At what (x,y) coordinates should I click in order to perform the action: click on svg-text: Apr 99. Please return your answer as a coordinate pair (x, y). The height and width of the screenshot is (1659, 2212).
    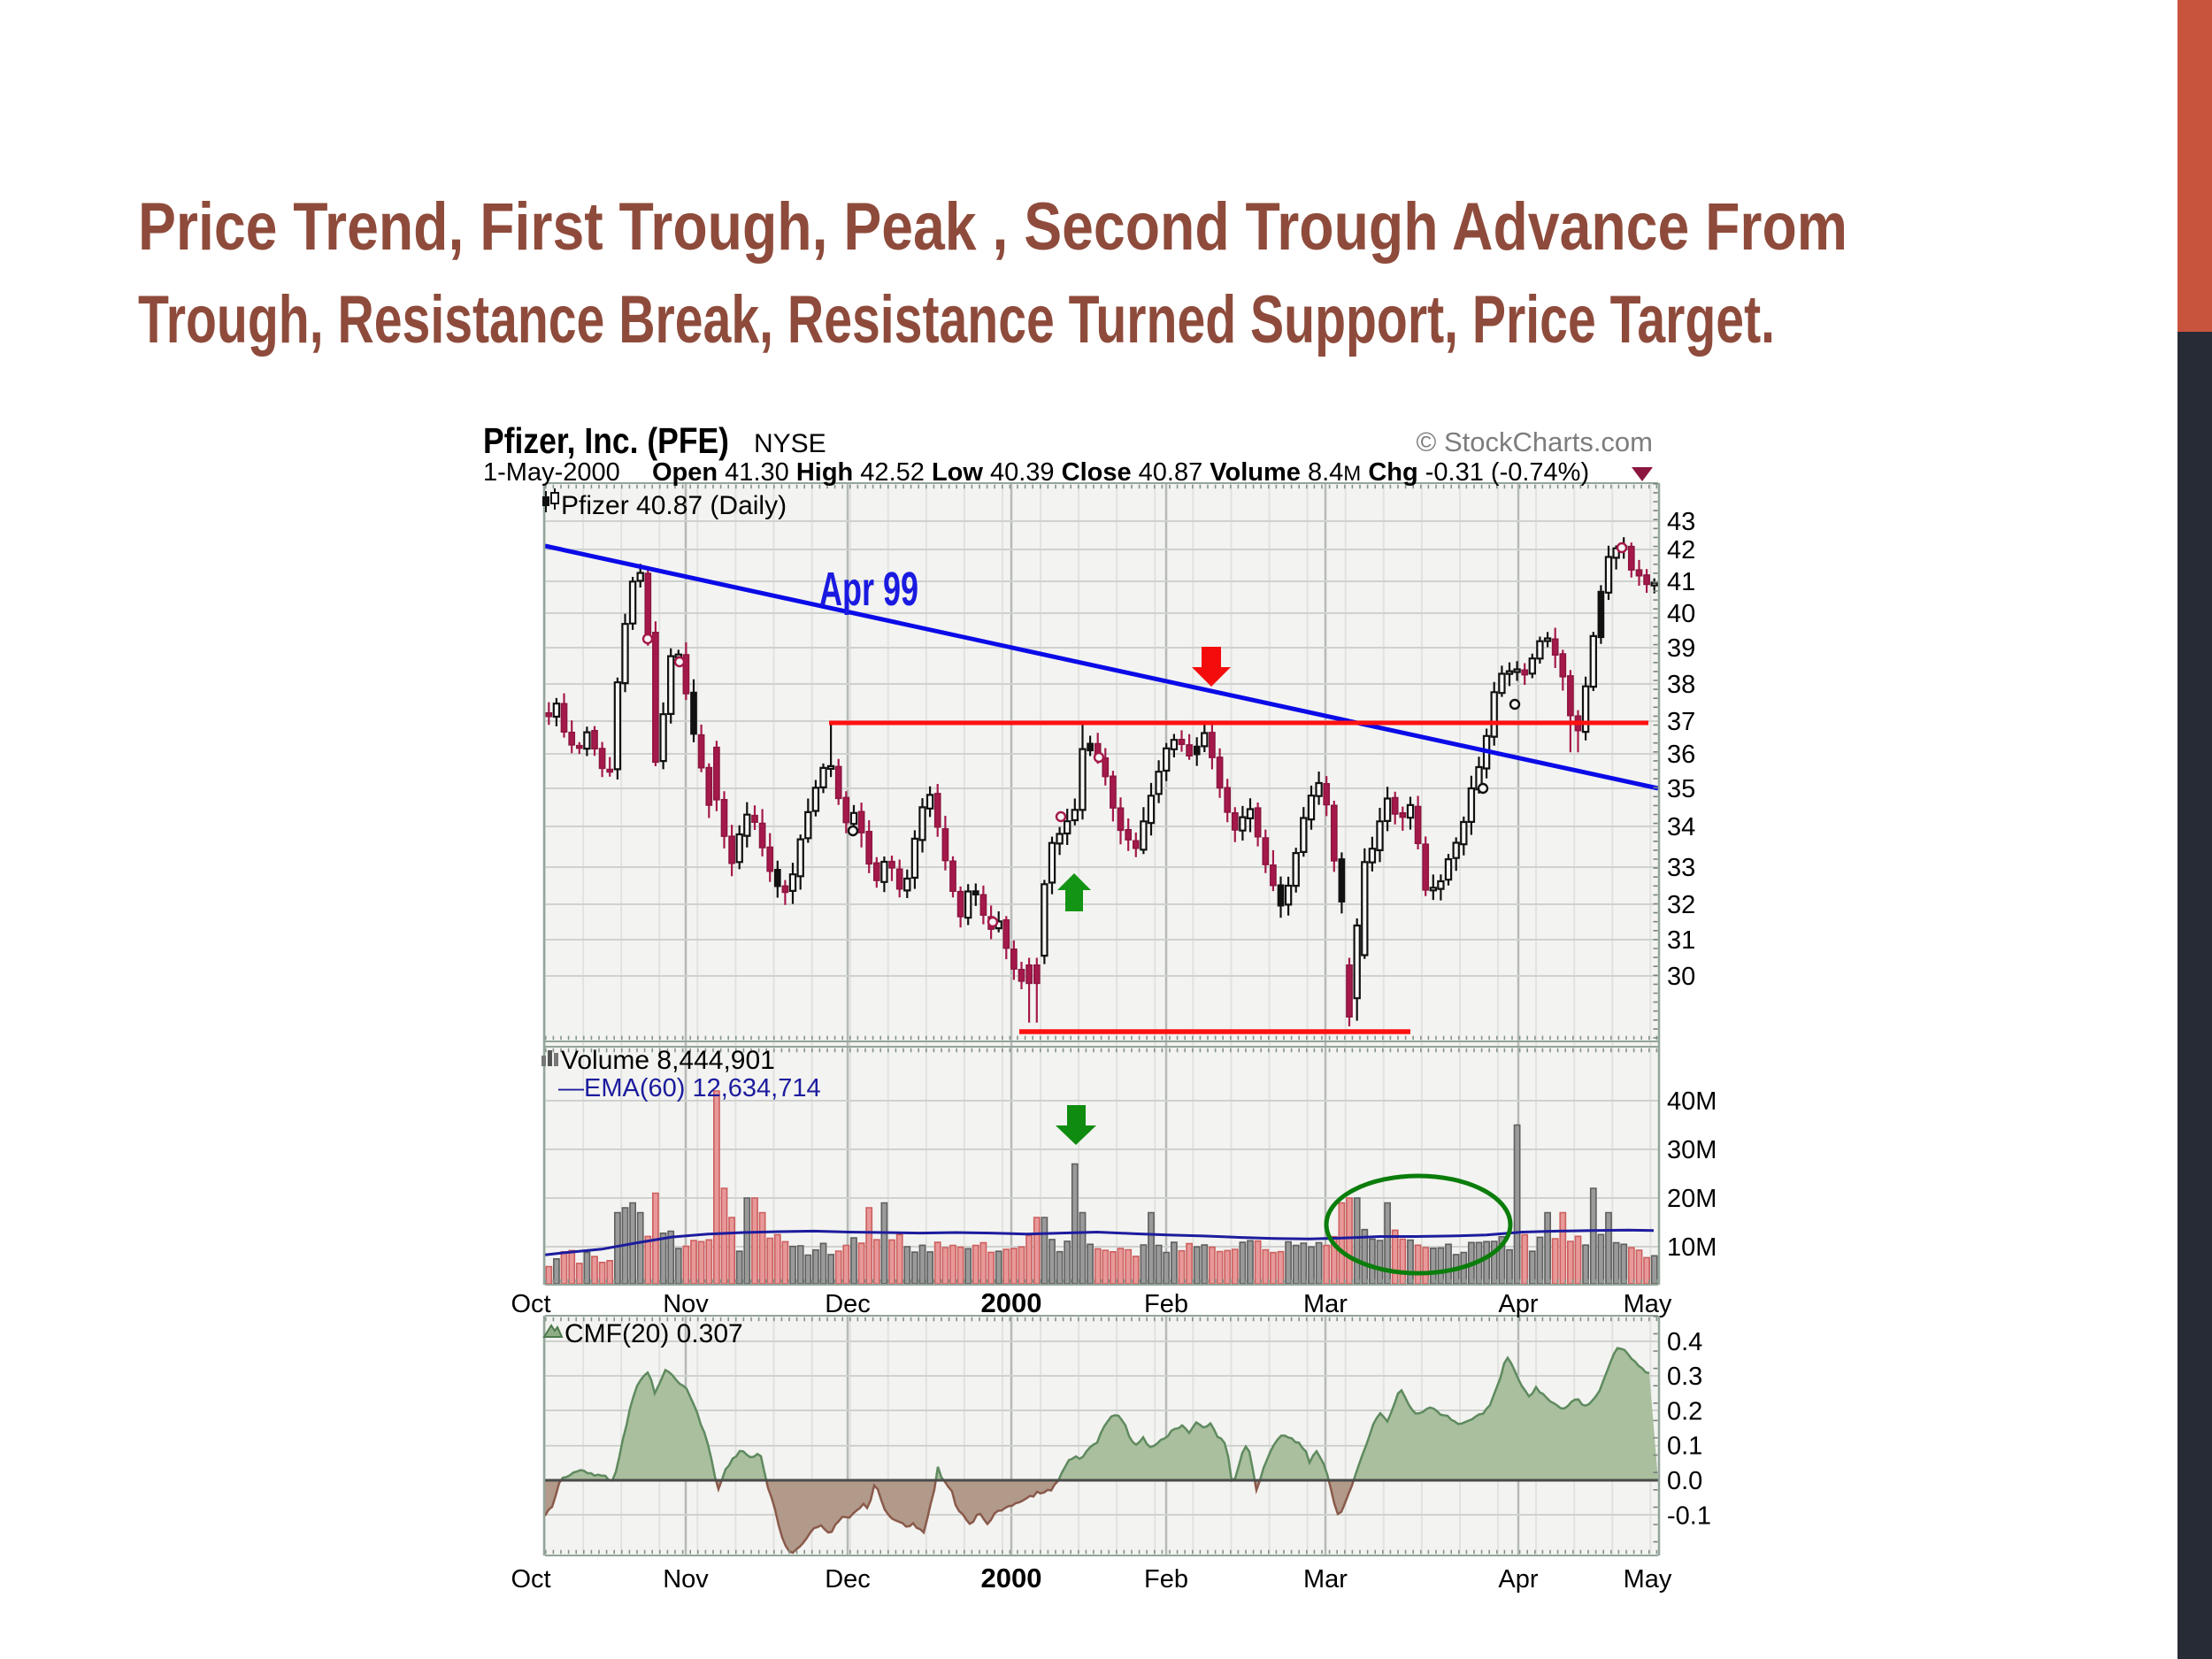
    Looking at the image, I should click on (869, 590).